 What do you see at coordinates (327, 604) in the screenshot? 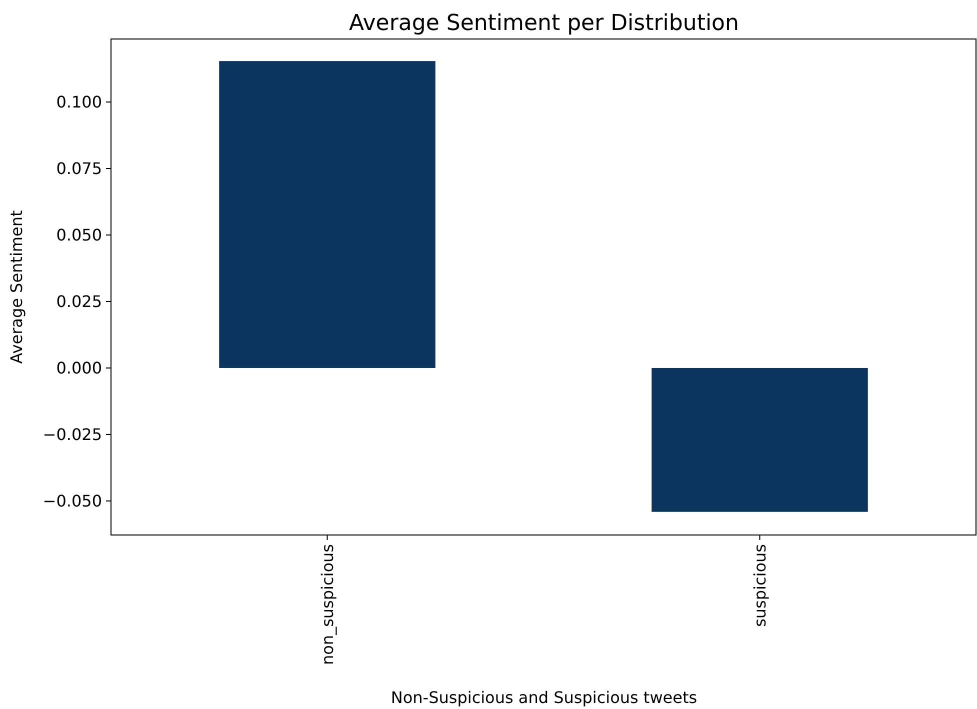
I see `x-tick-label: non_suspicious` at bounding box center [327, 604].